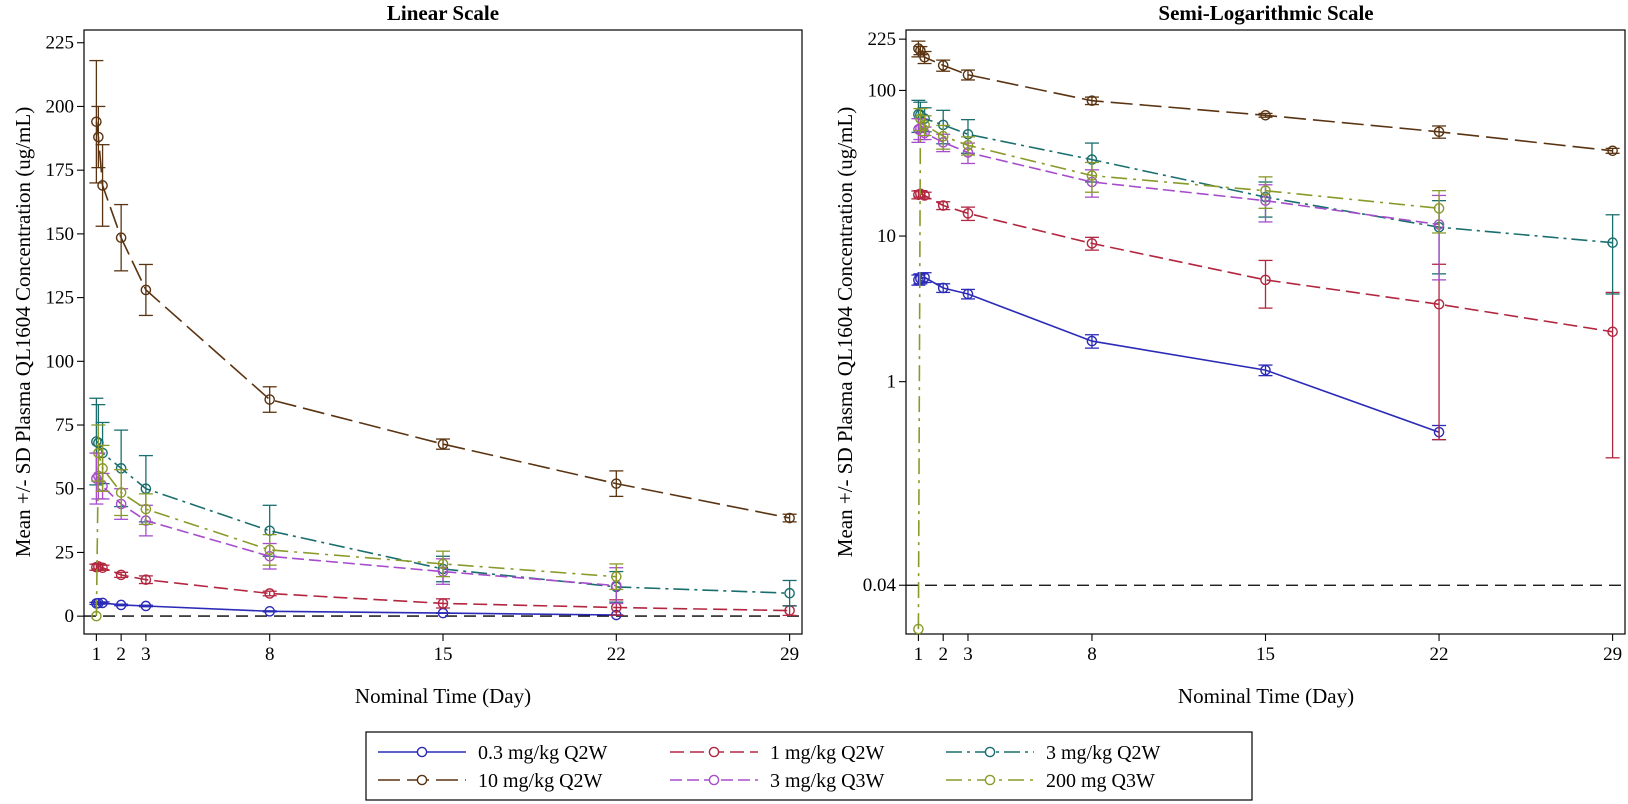  What do you see at coordinates (777, 753) in the screenshot?
I see `legend-item: 1 mg/kg Q2W` at bounding box center [777, 753].